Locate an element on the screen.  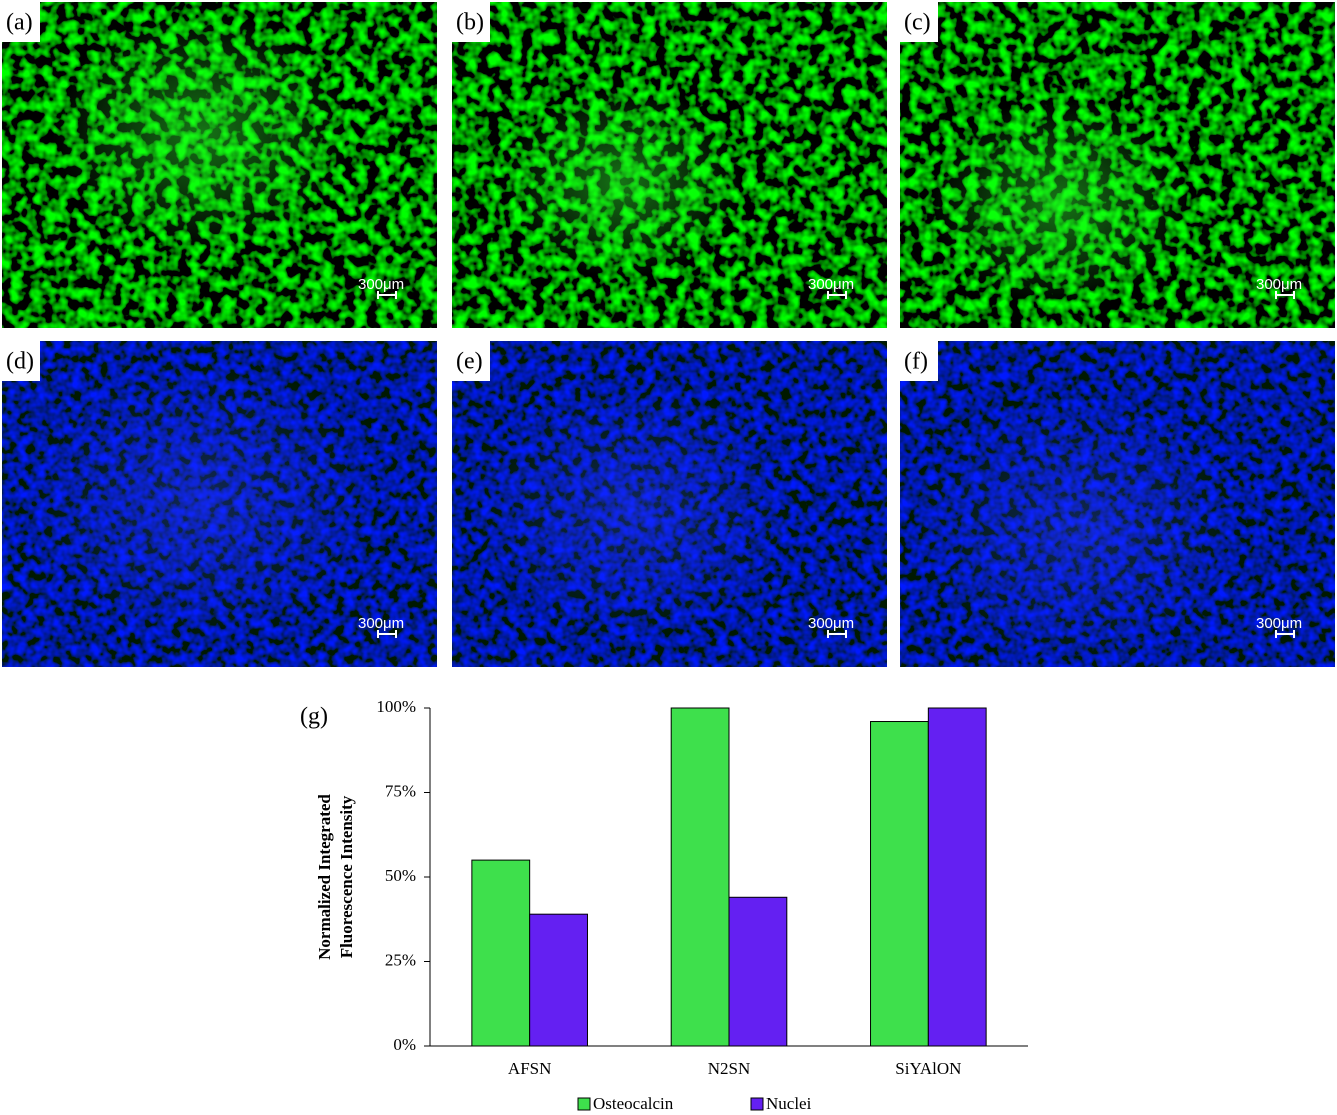
y-tick-label: 50% is located at coordinates (400, 875).